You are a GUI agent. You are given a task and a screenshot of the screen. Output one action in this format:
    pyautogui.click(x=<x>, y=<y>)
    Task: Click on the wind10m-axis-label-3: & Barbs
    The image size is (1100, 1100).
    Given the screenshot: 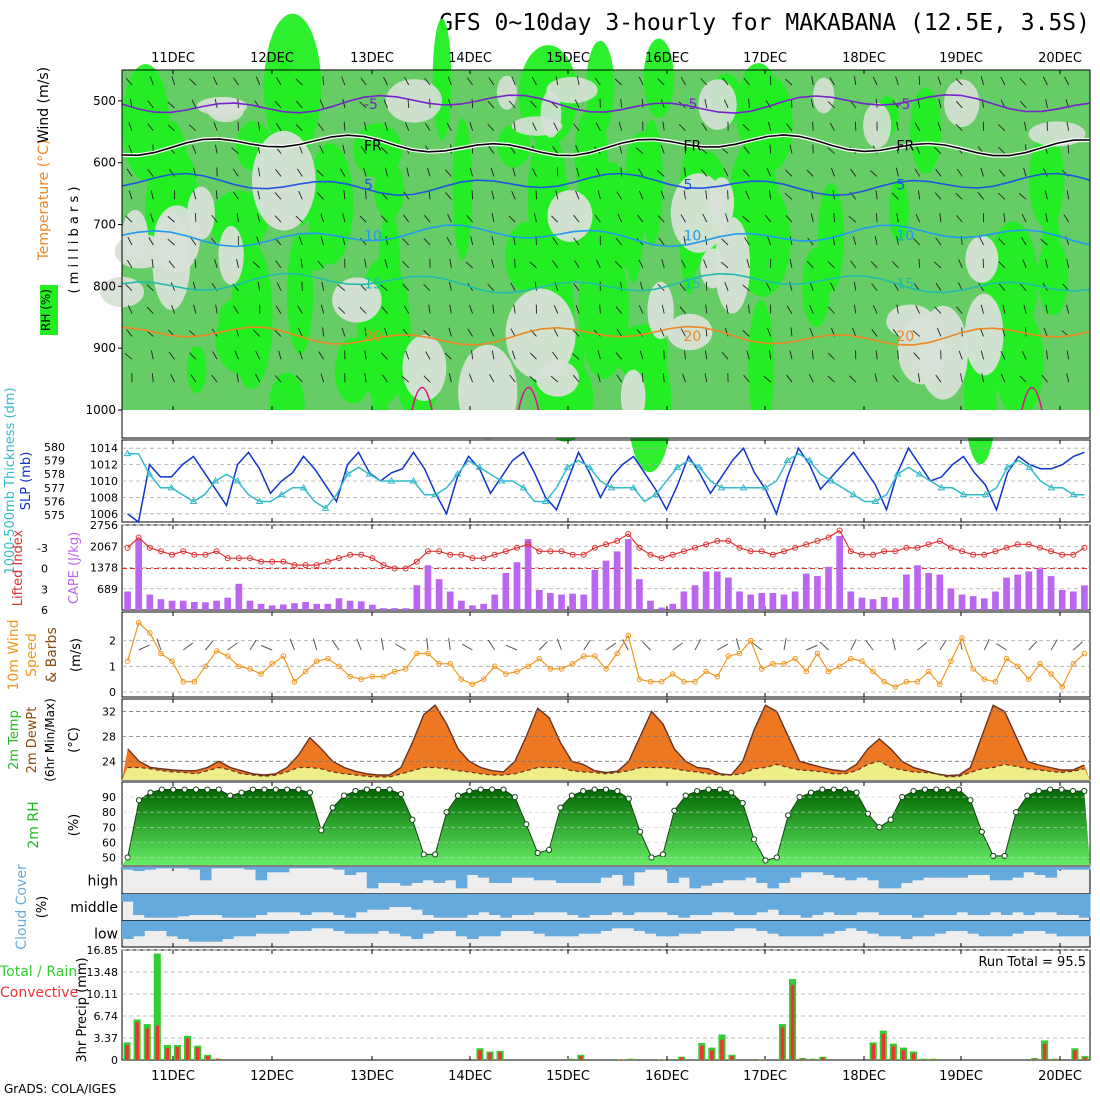 What is the action you would take?
    pyautogui.click(x=52, y=655)
    